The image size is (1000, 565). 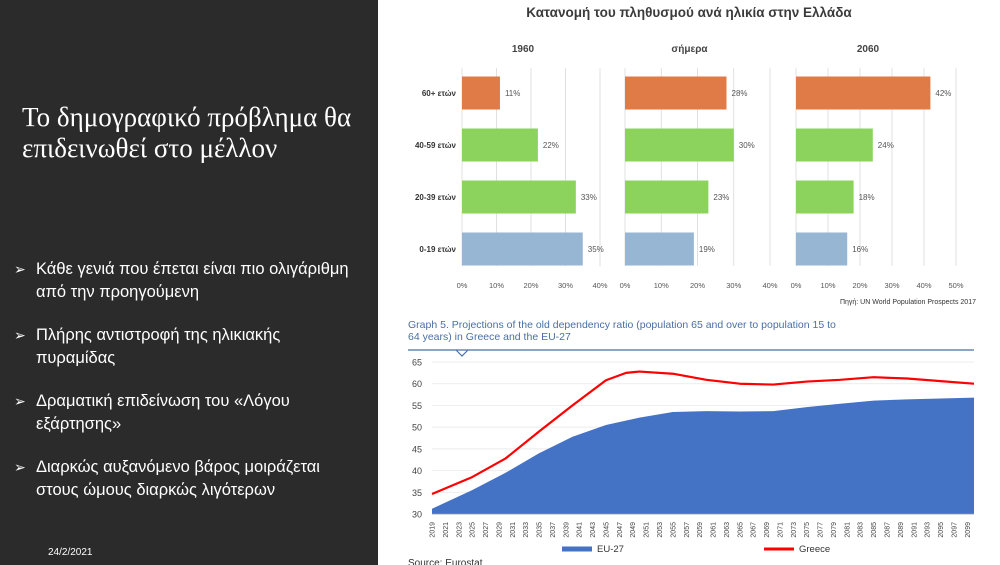 I want to click on data-label: 11%, so click(x=512, y=93).